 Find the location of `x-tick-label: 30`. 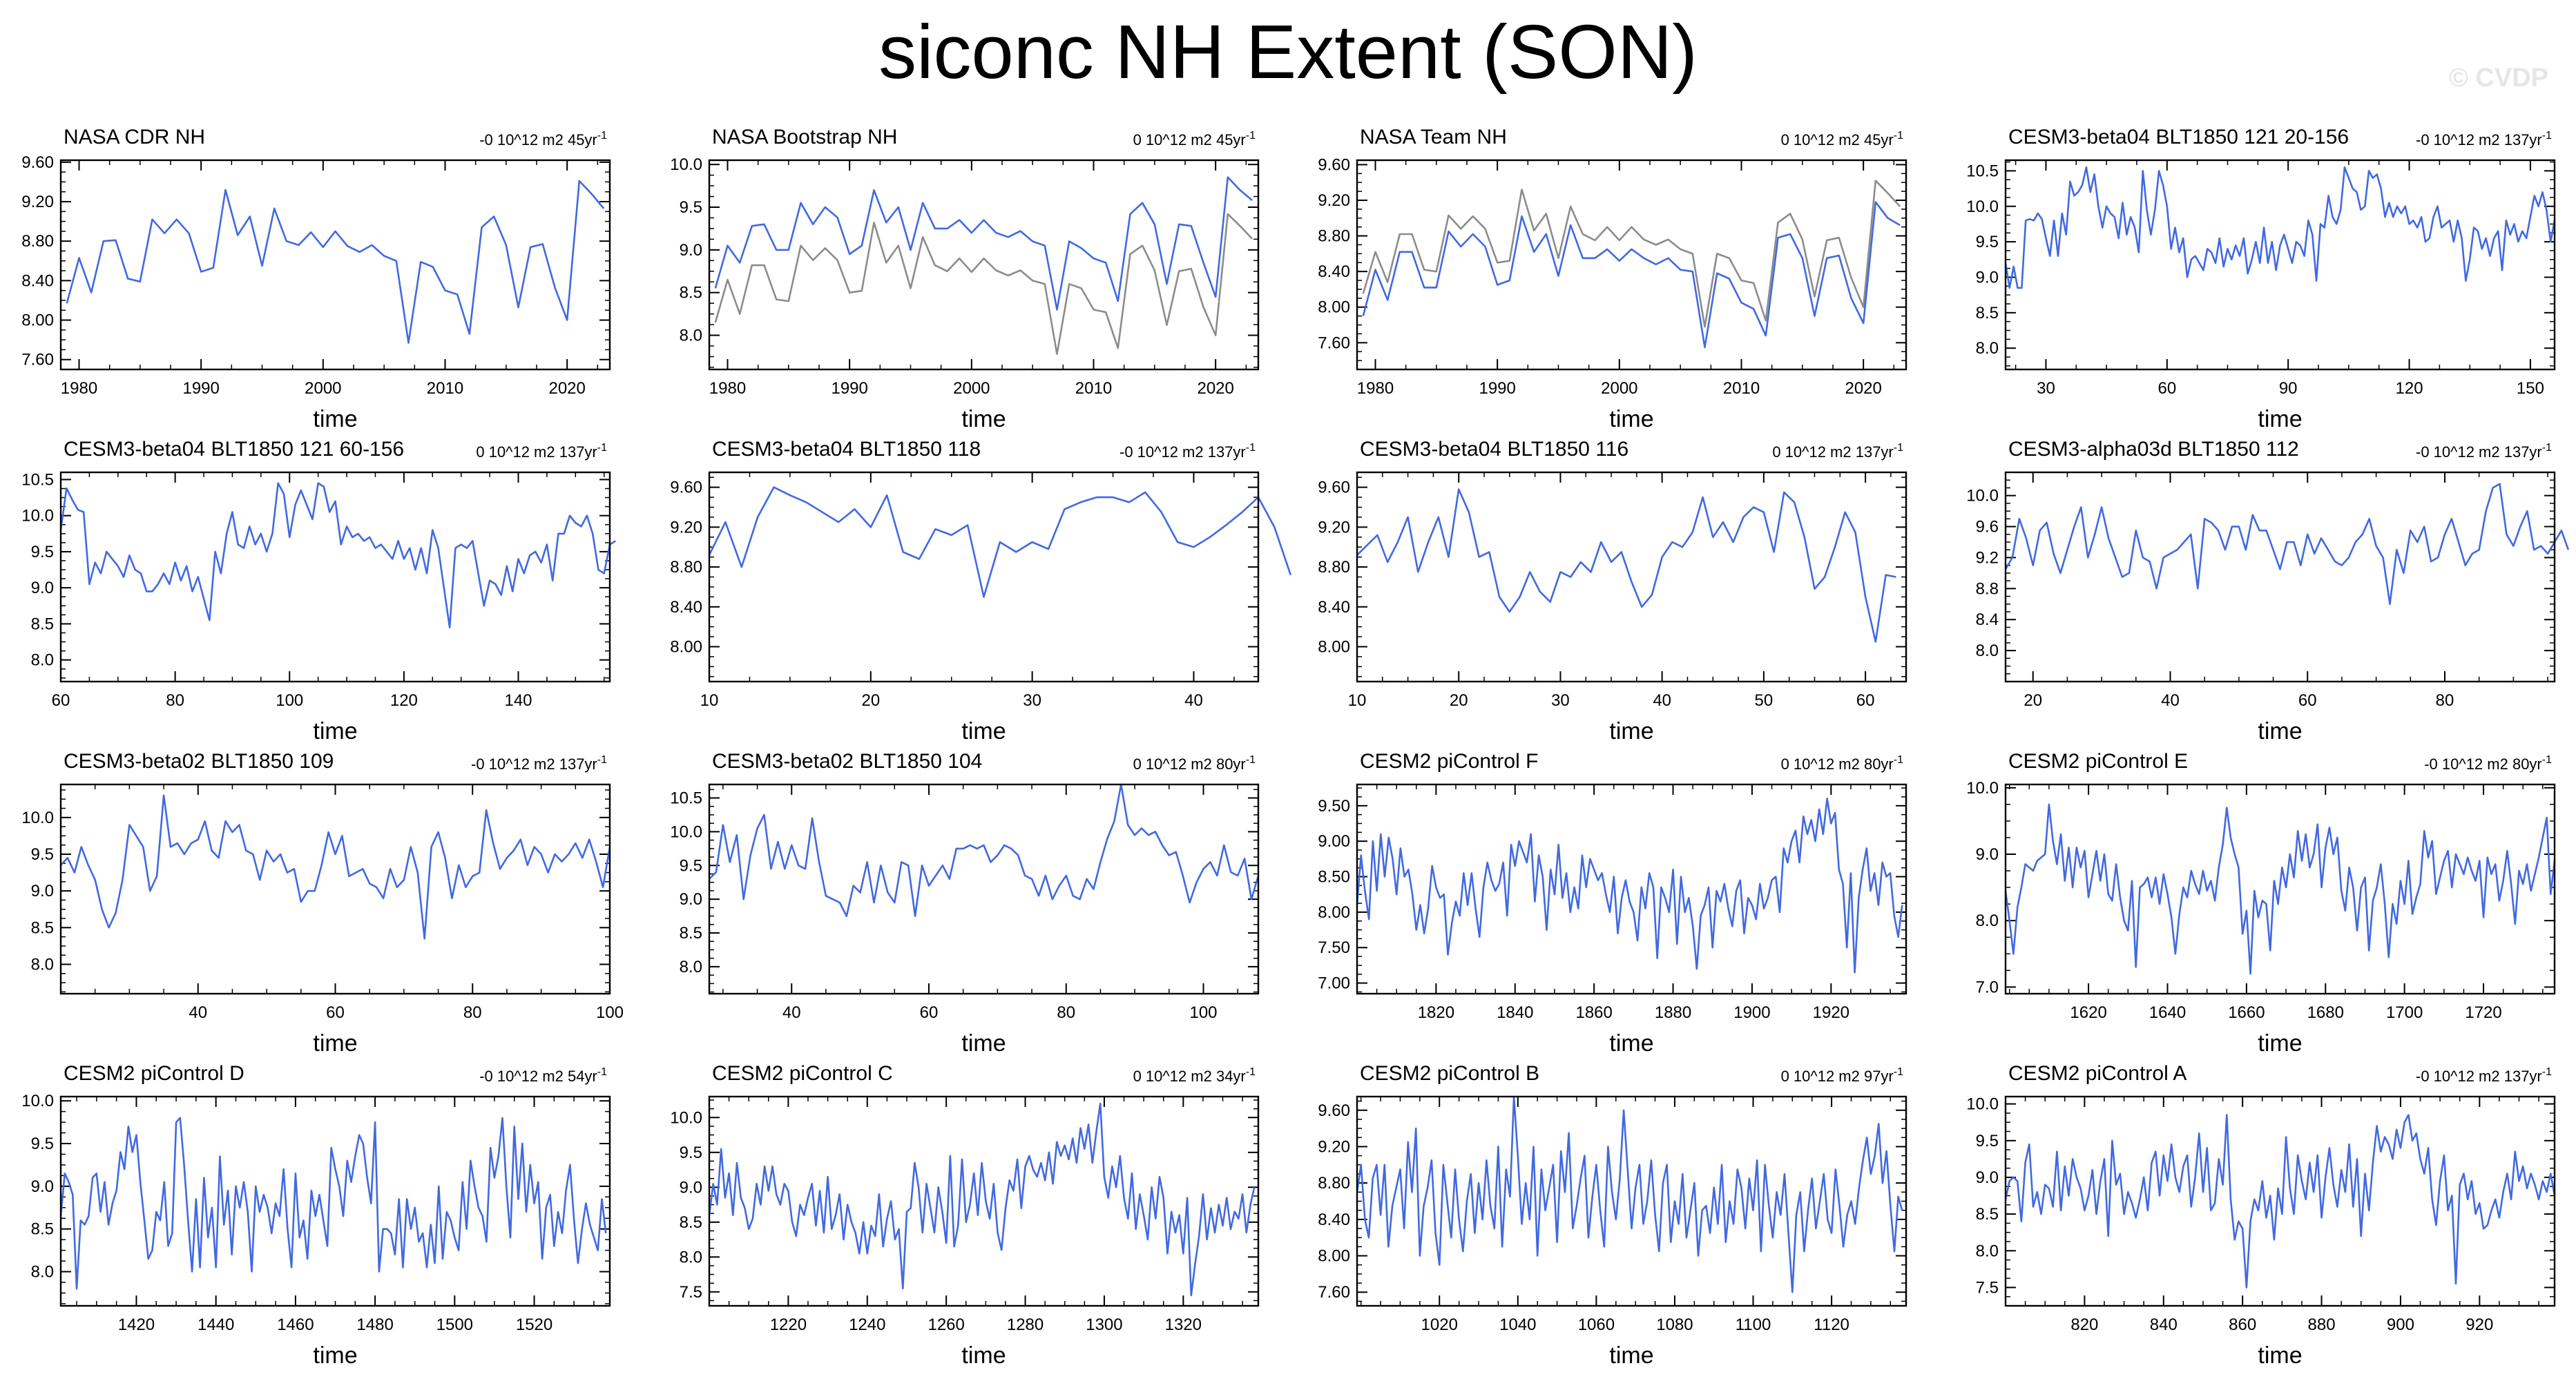

x-tick-label: 30 is located at coordinates (1032, 700).